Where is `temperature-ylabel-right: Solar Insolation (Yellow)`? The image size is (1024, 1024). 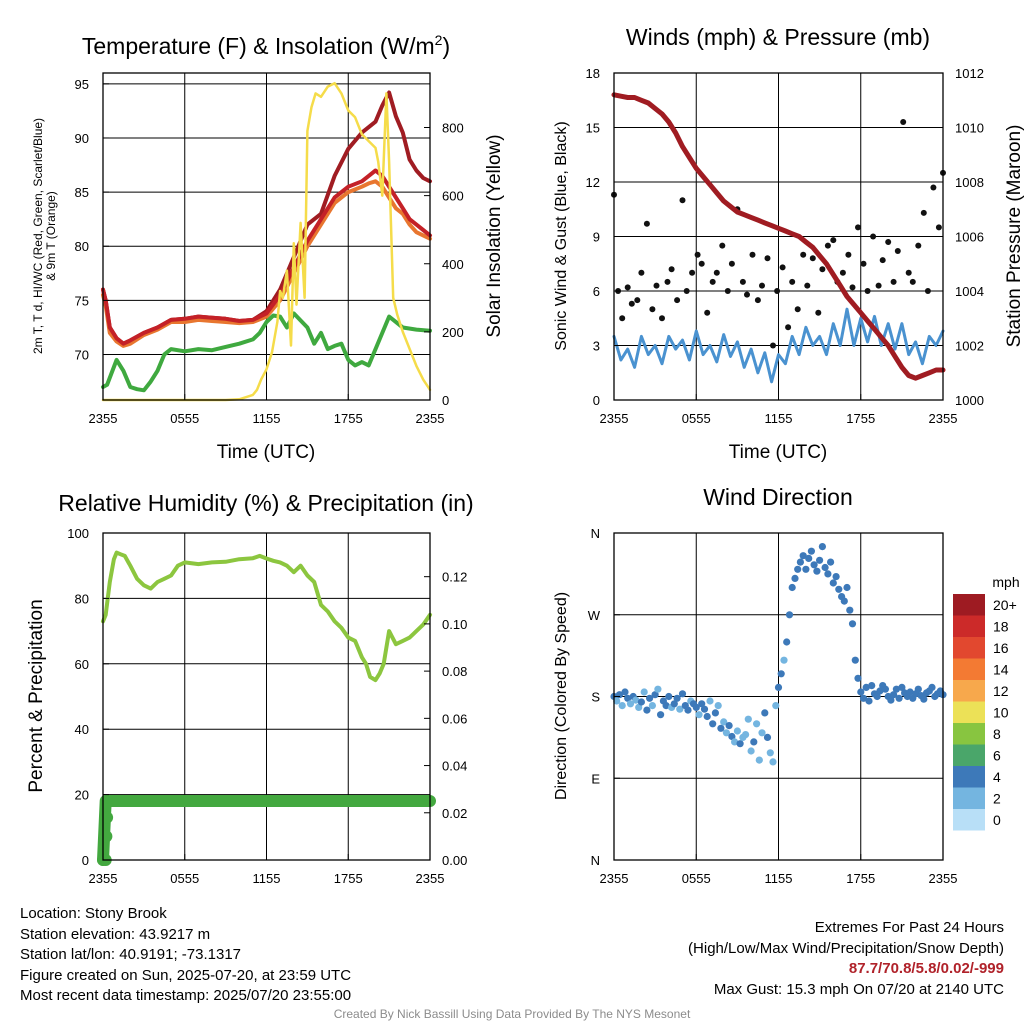 temperature-ylabel-right: Solar Insolation (Yellow) is located at coordinates (494, 235).